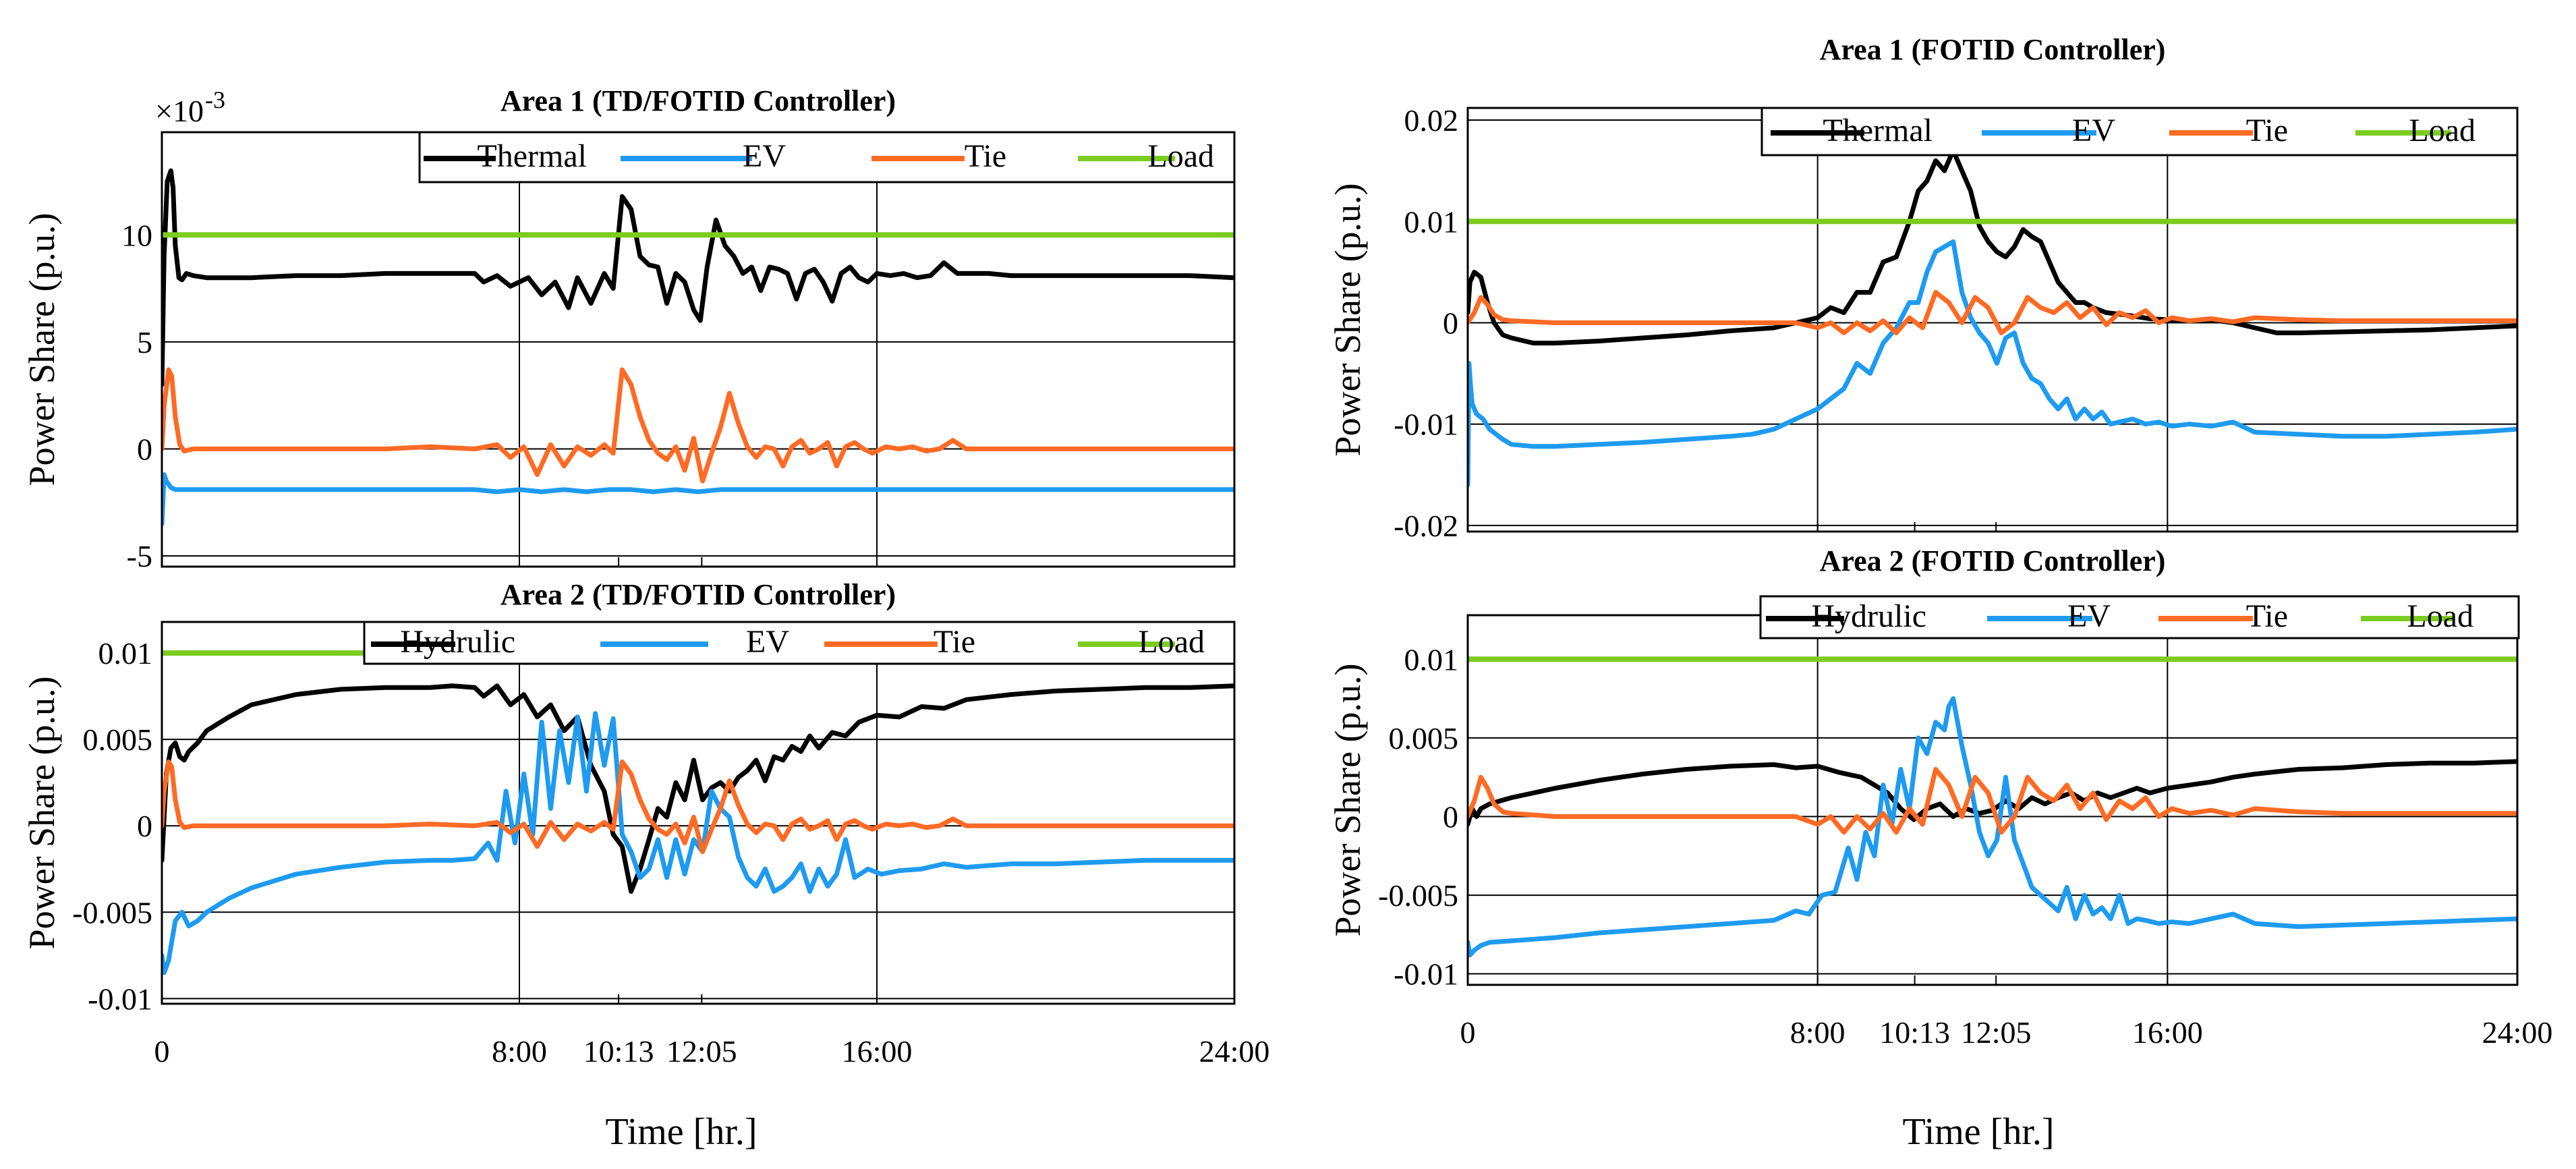 The height and width of the screenshot is (1169, 2576). I want to click on y-tick-label: -0.02, so click(1426, 526).